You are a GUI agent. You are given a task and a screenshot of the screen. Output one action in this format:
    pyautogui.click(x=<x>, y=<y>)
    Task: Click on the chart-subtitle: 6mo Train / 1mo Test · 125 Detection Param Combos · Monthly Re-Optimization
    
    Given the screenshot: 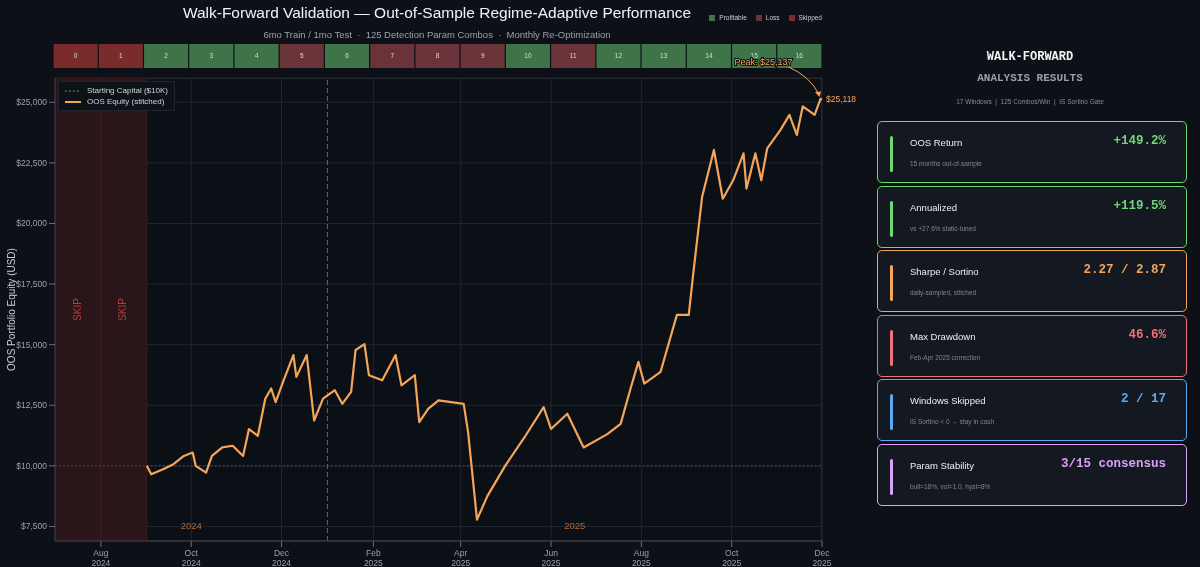 What is the action you would take?
    pyautogui.click(x=437, y=34)
    